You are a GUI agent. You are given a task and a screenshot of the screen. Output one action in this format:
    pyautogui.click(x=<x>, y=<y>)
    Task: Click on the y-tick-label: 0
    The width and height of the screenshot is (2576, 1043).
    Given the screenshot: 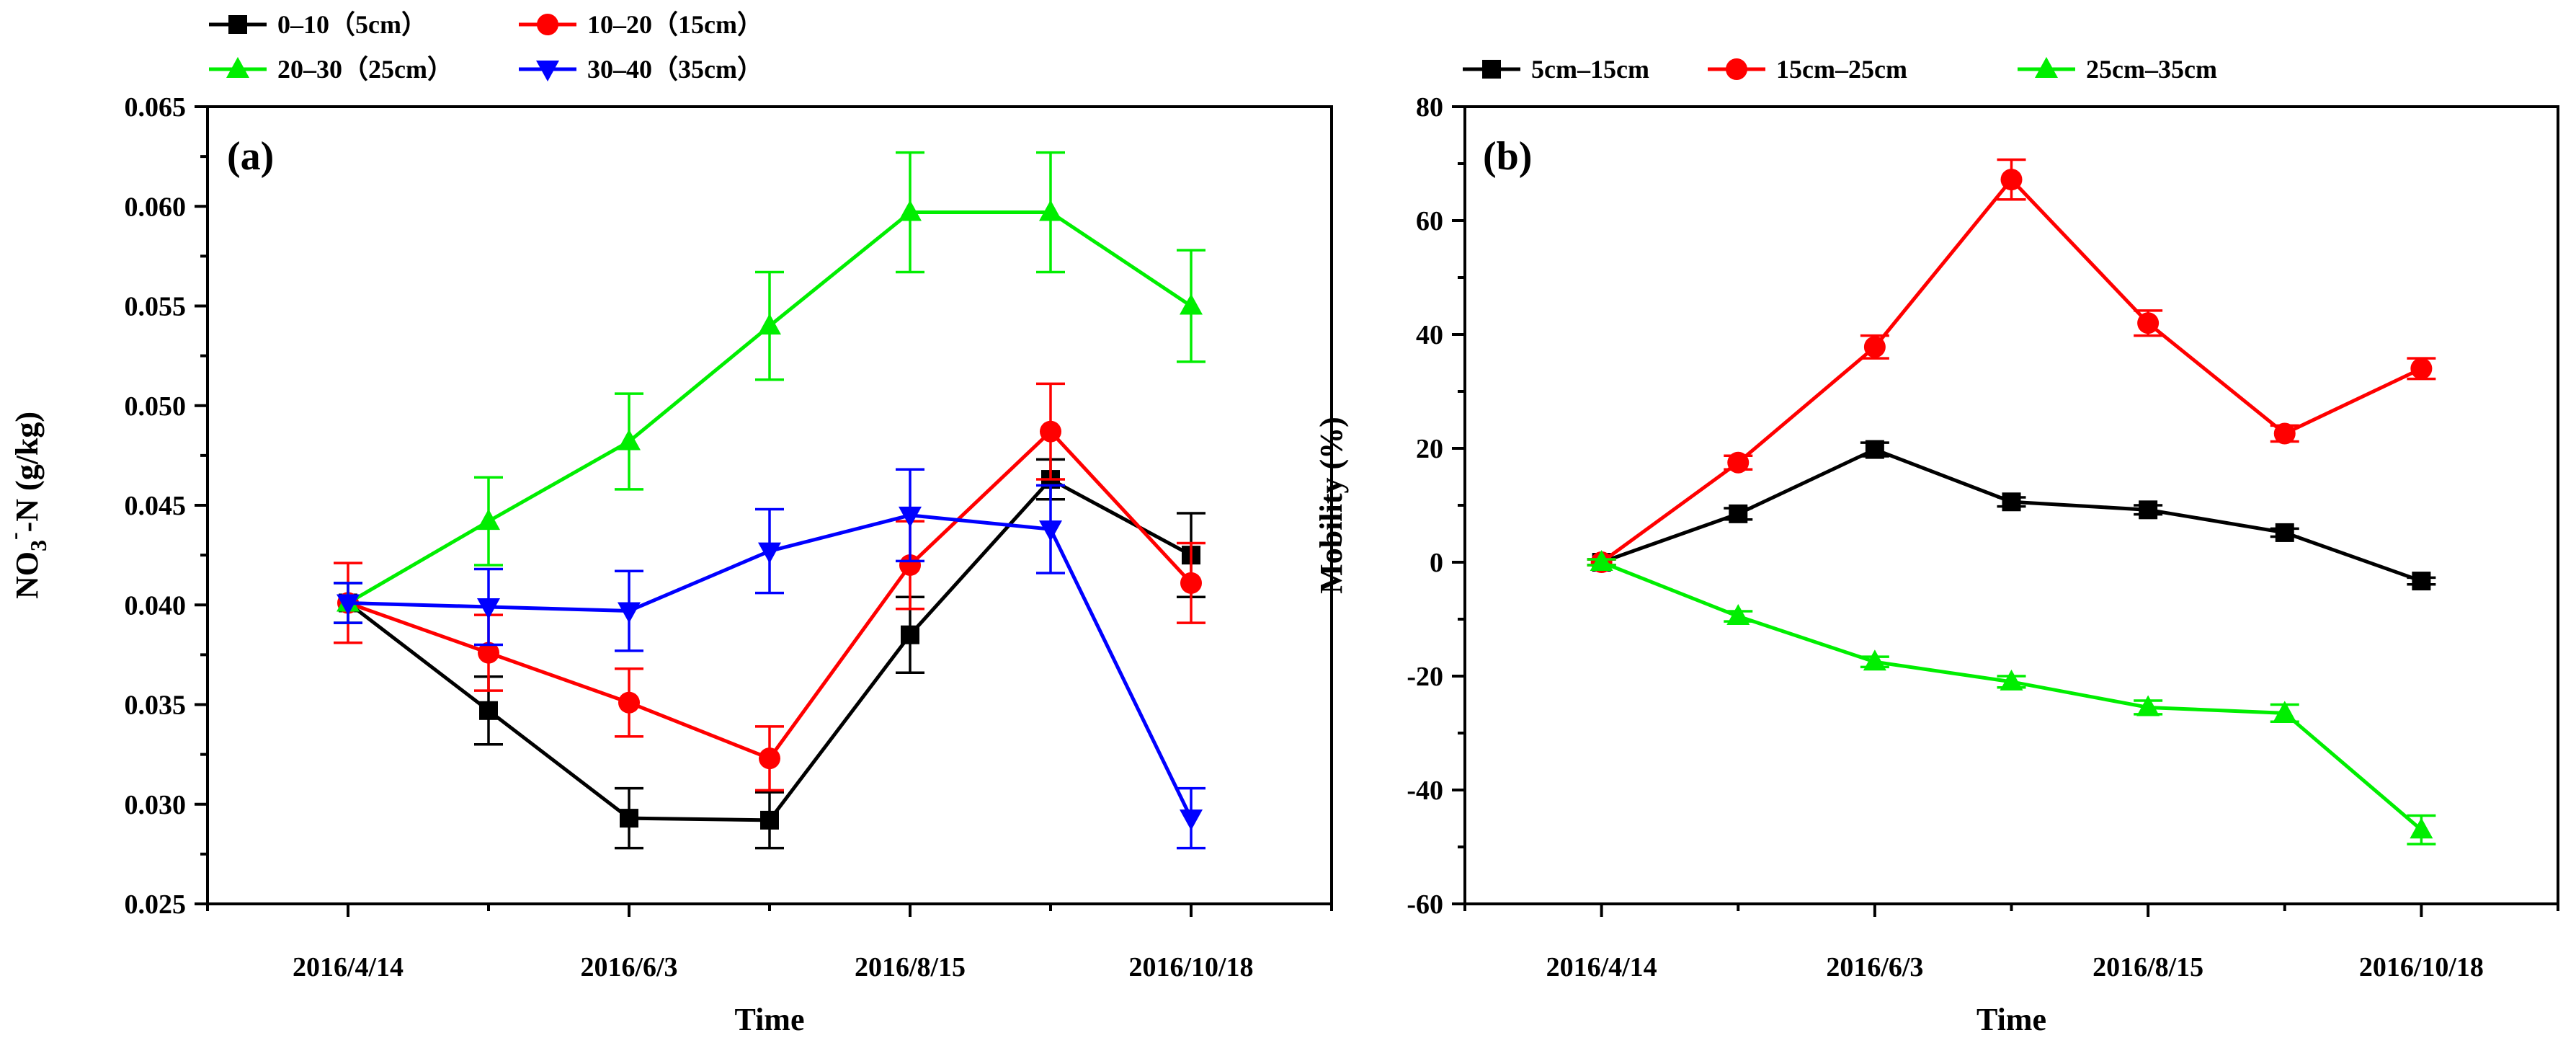 What is the action you would take?
    pyautogui.click(x=1436, y=563)
    